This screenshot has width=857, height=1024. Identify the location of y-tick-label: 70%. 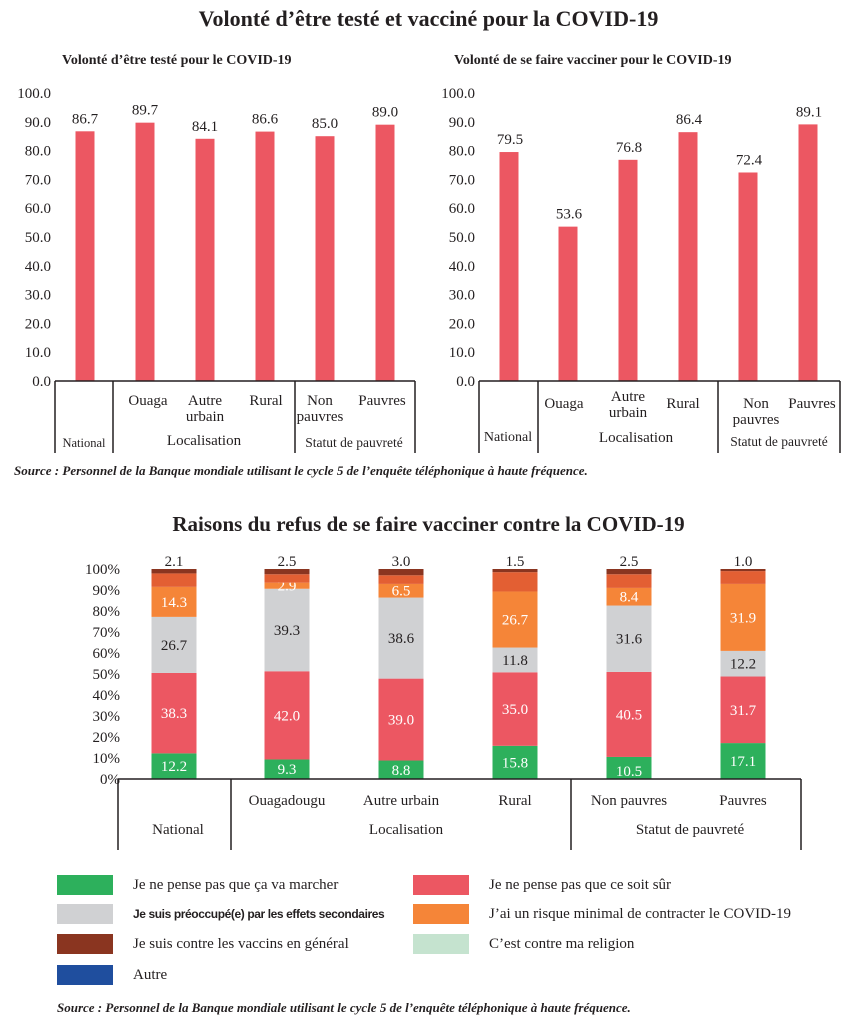
(107, 633).